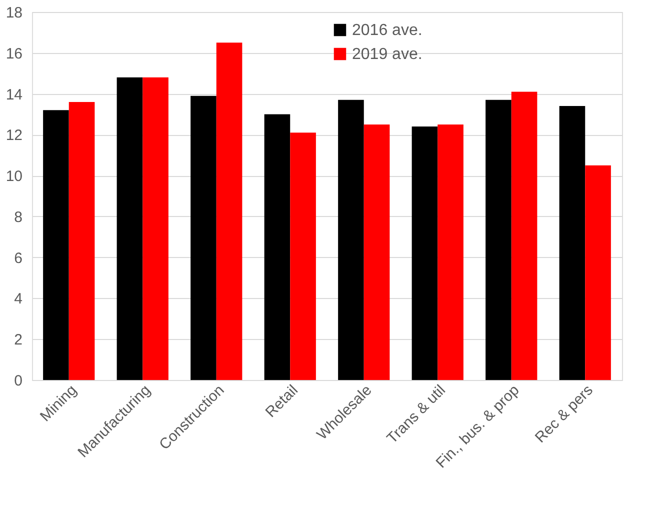  What do you see at coordinates (14, 13) in the screenshot?
I see `y-tick-label: 18` at bounding box center [14, 13].